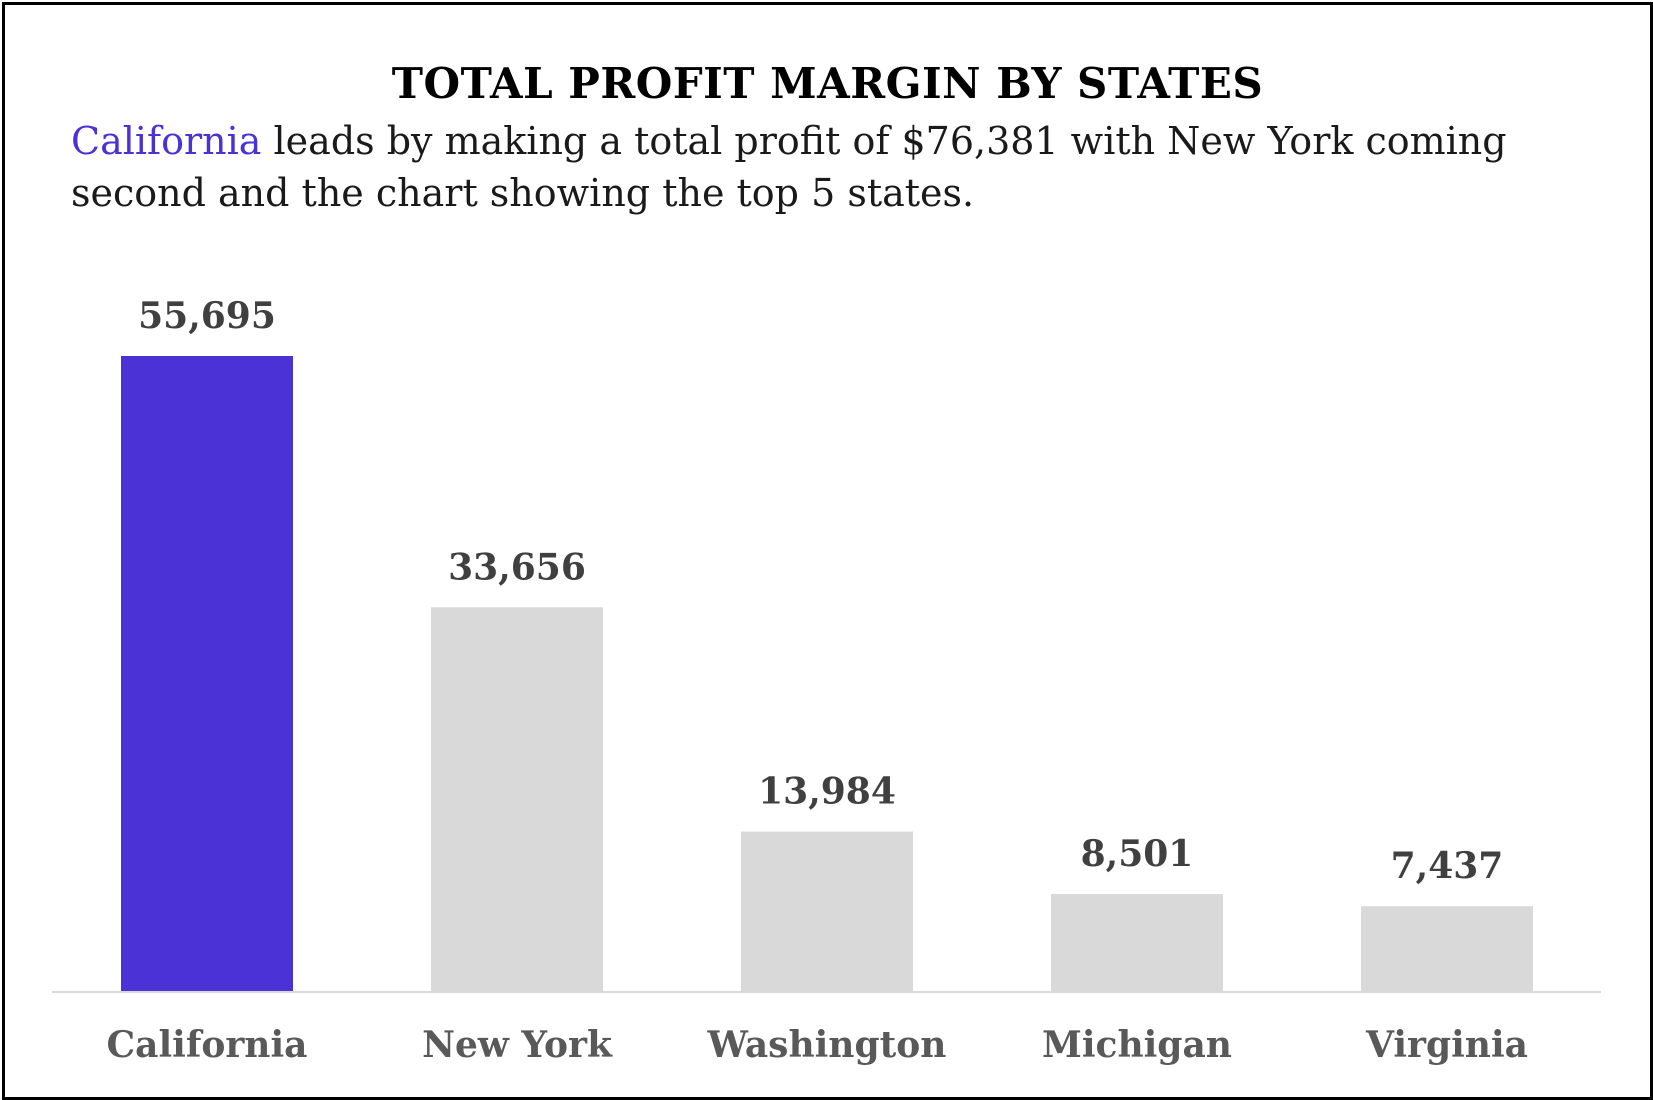 This screenshot has height=1100, width=1653. I want to click on data-label-california: 55,695, so click(207, 316).